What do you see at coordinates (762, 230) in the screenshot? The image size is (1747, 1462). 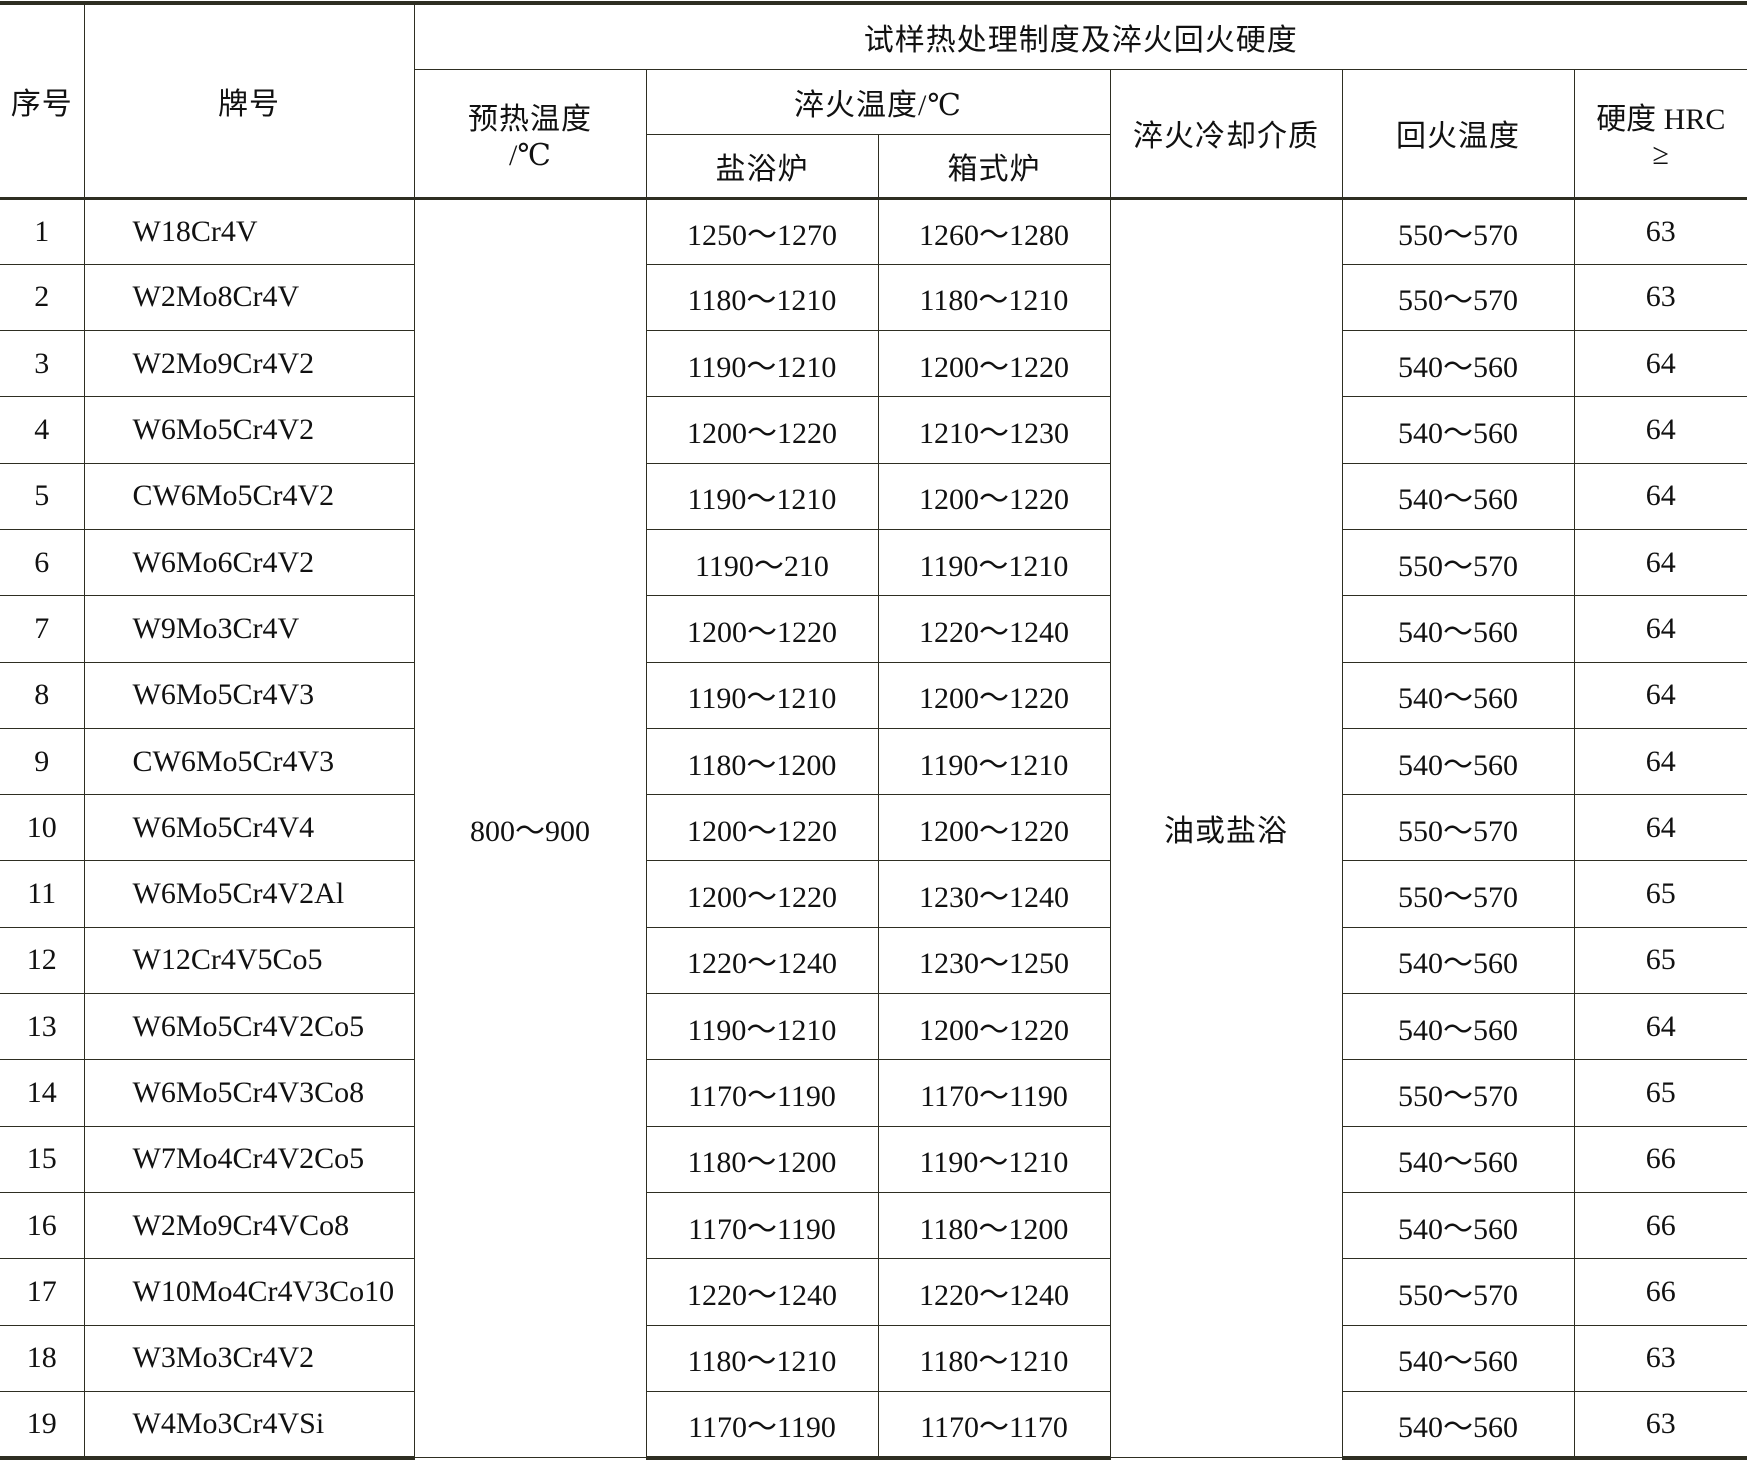 I see `cell-salt-bath-temp: 1250～1270` at bounding box center [762, 230].